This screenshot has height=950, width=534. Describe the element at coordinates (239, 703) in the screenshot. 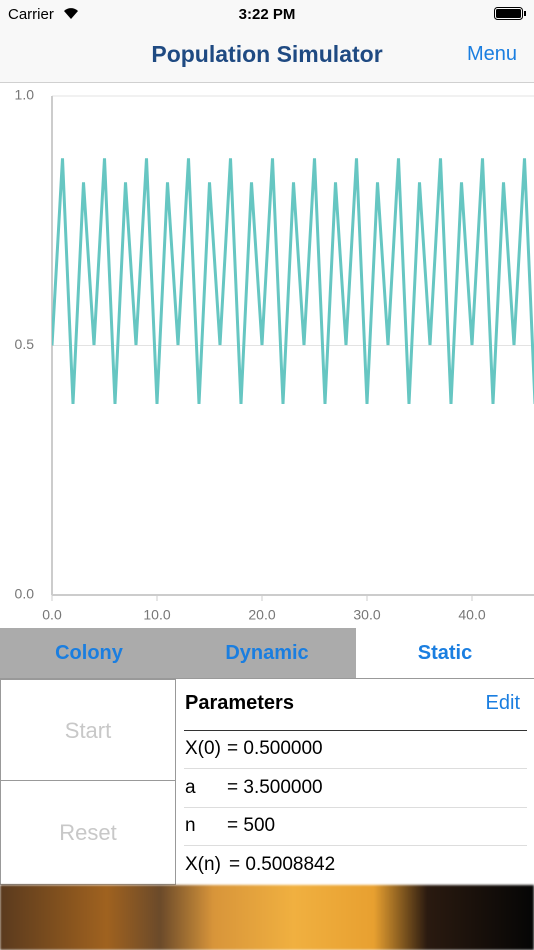

I see `parameters-title: Parameters` at that location.